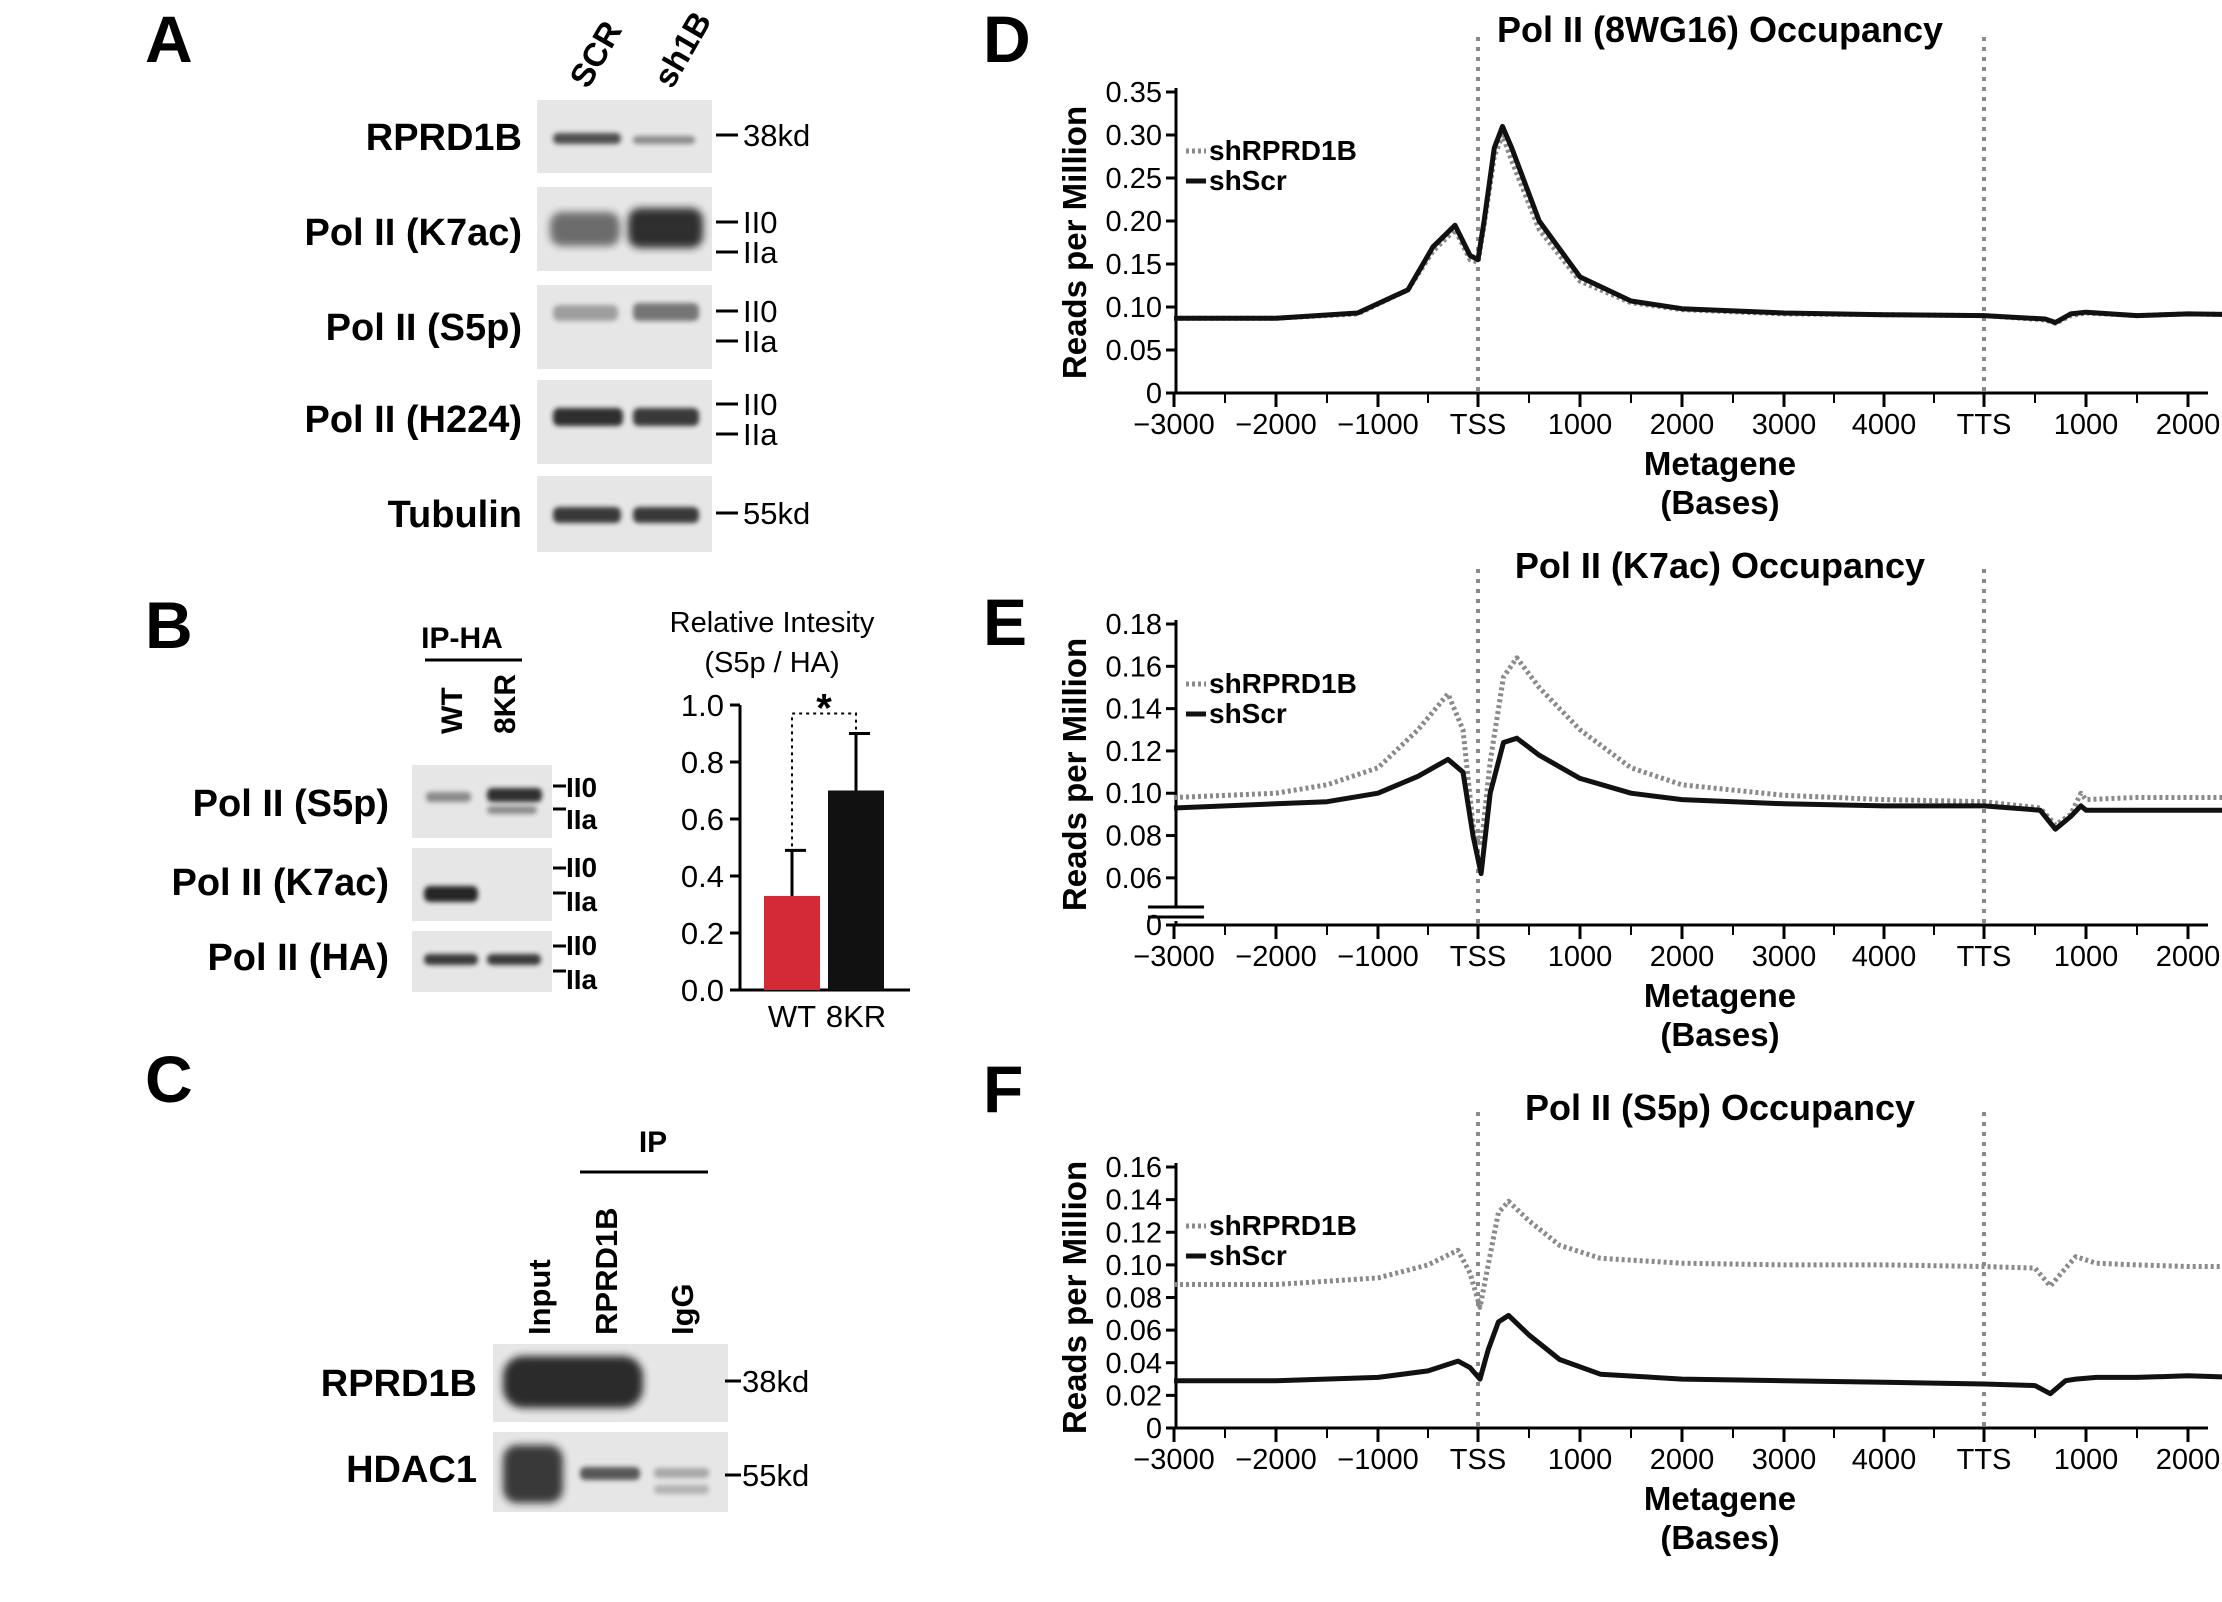 This screenshot has height=1602, width=2222. I want to click on marker-b-s5p-iia: IIa, so click(582, 819).